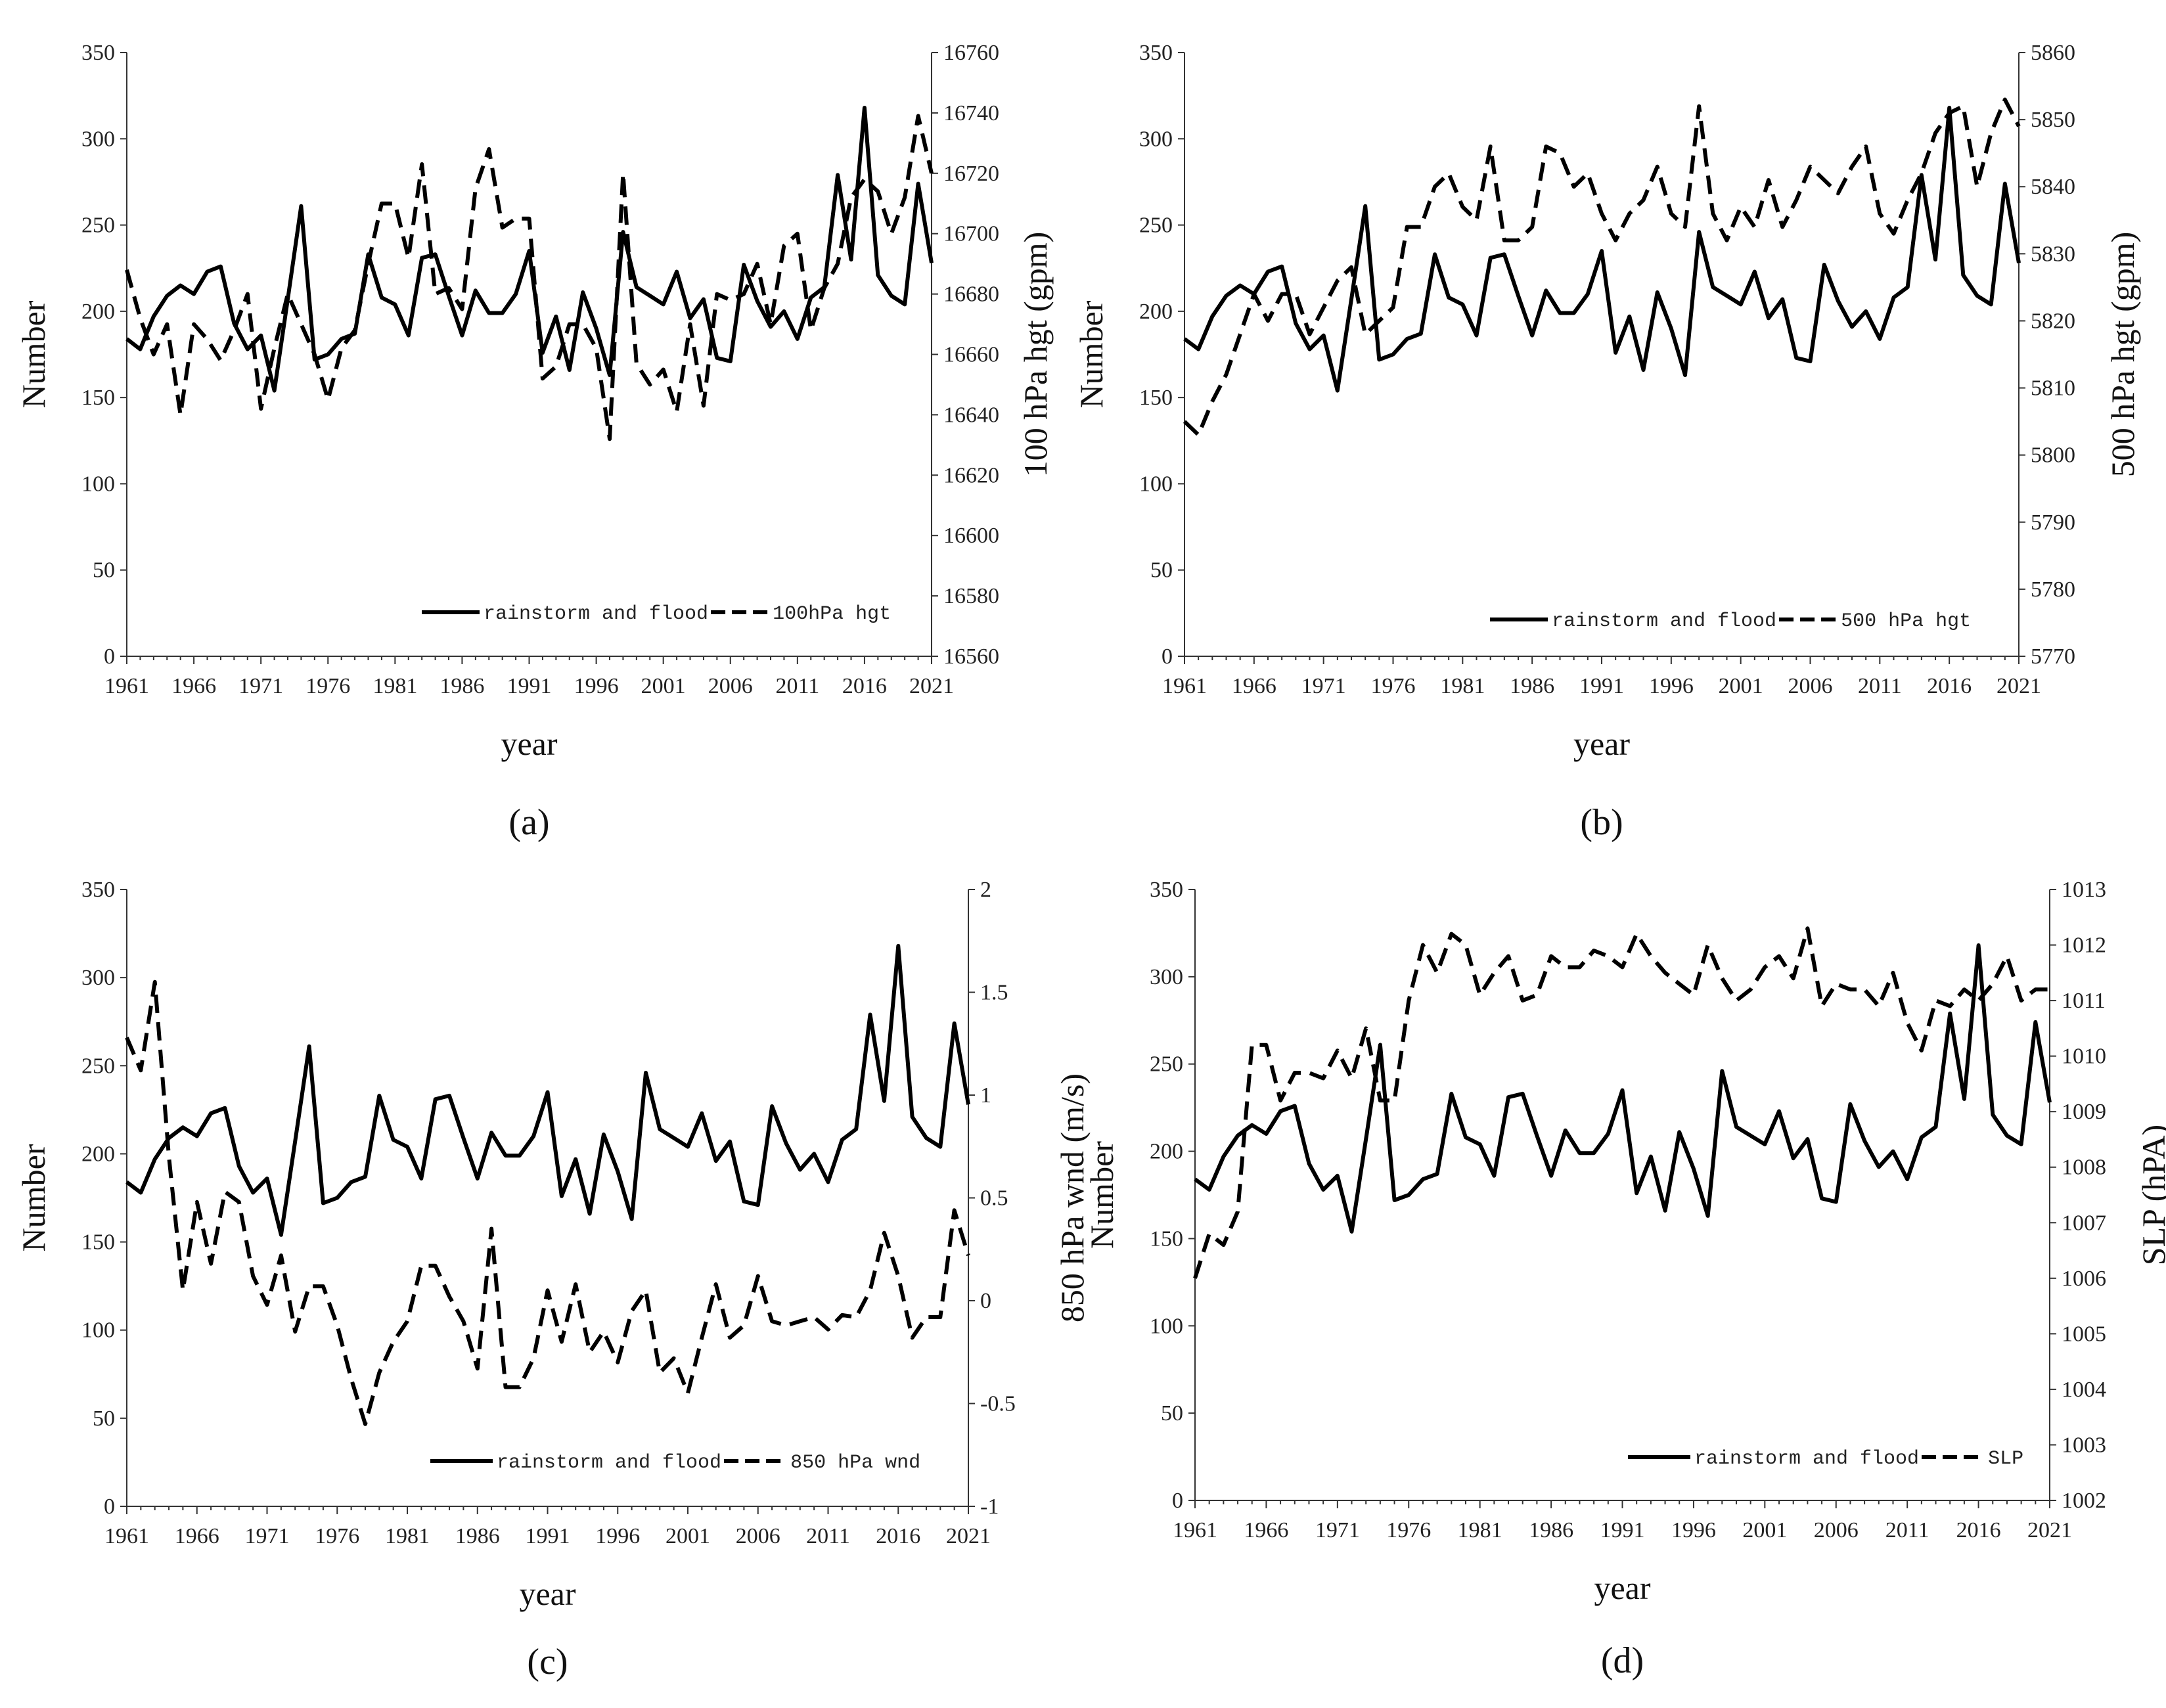 The height and width of the screenshot is (1708, 2166). I want to click on legend: rainstorm and flood 100hPa hgt, so click(657, 614).